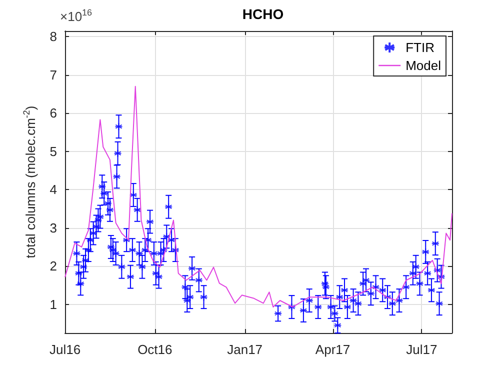 The image size is (500, 375). I want to click on y-tick-label: 7, so click(53, 74).